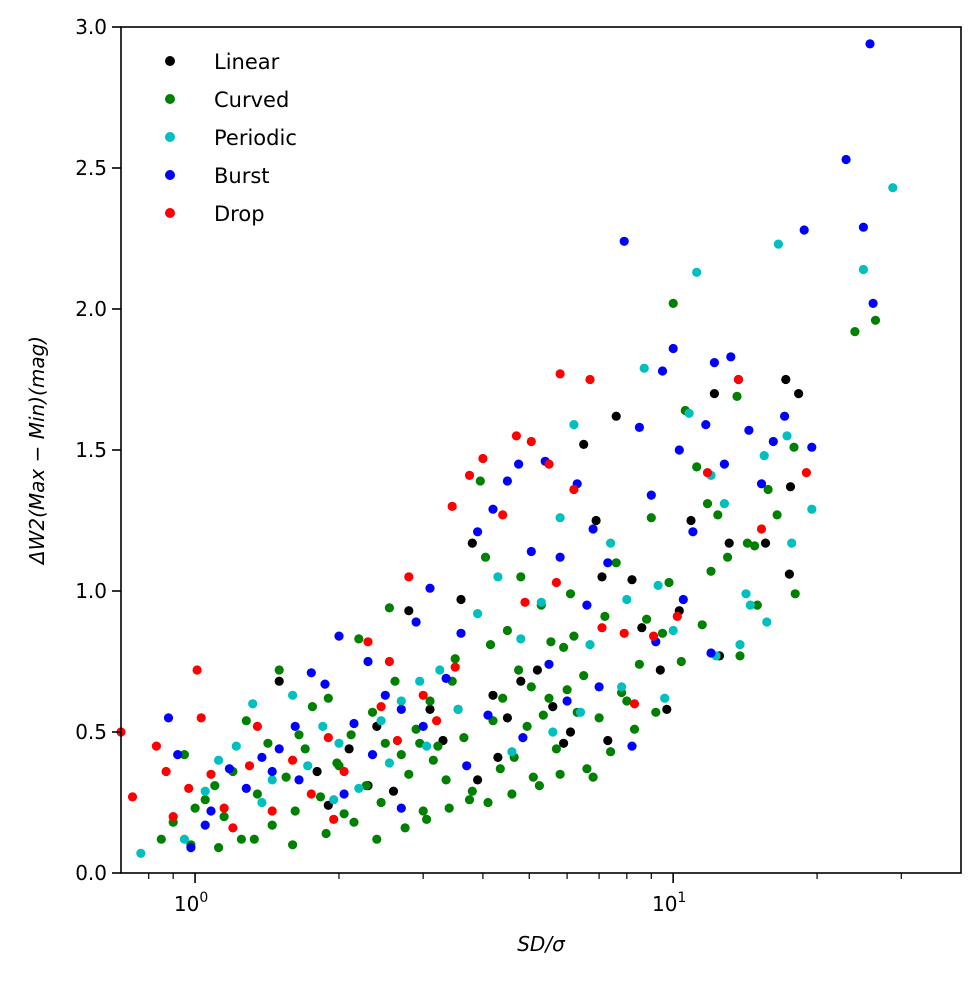 The image size is (980, 981). I want to click on y-tick-label: 2.5, so click(91, 168).